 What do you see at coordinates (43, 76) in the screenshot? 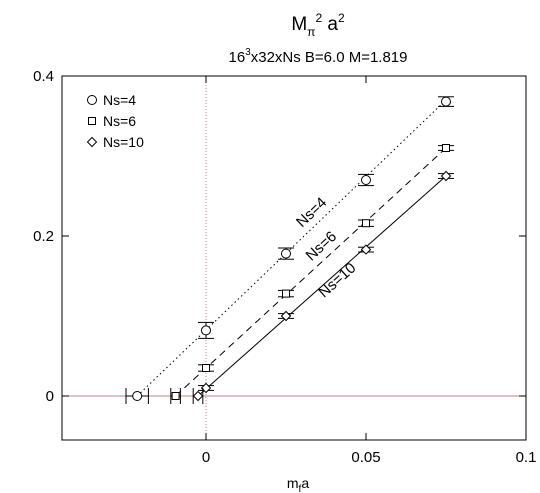
I see `y-tick-label: 0.4` at bounding box center [43, 76].